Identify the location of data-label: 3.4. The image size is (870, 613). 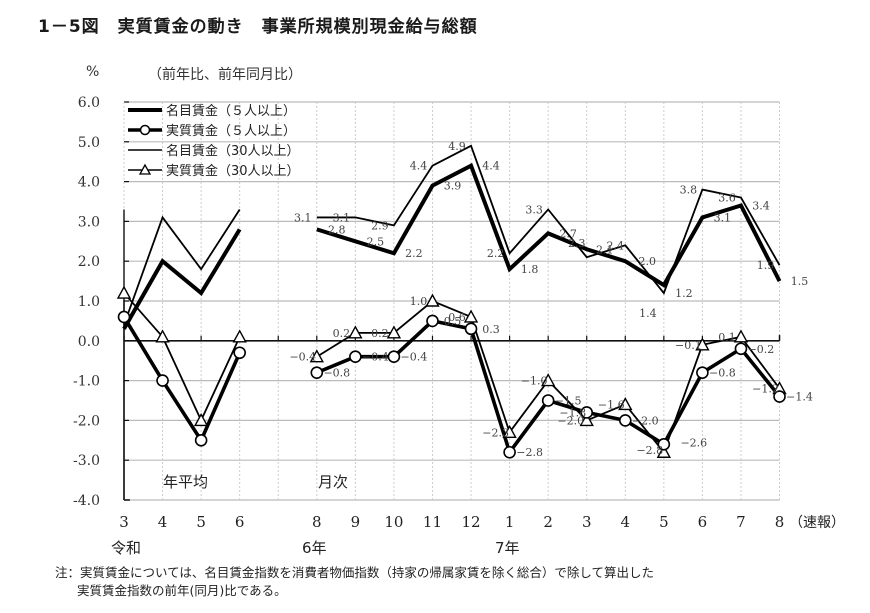
(761, 205).